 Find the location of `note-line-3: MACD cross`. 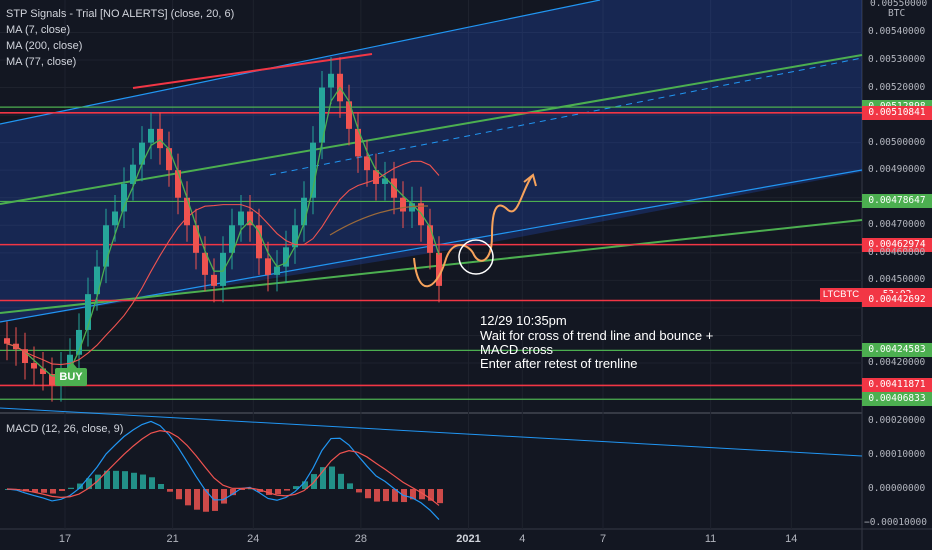

note-line-3: MACD cross is located at coordinates (516, 349).